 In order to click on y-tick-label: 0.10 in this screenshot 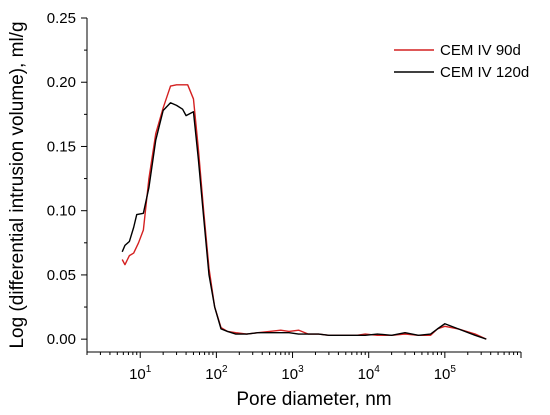, I will do `click(61, 211)`.